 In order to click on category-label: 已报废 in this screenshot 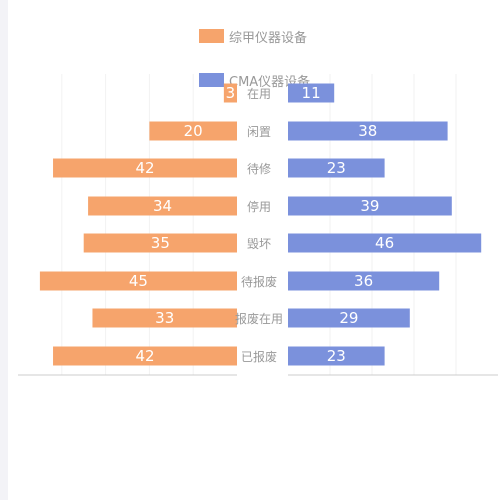, I will do `click(259, 356)`.